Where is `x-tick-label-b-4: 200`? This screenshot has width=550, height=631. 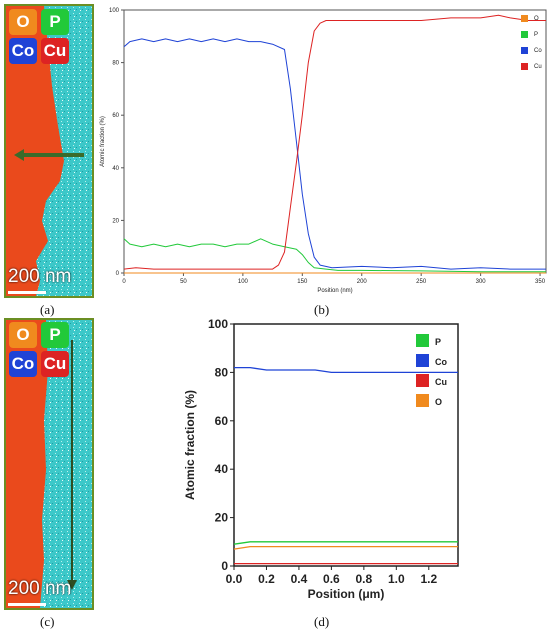 x-tick-label-b-4: 200 is located at coordinates (362, 282).